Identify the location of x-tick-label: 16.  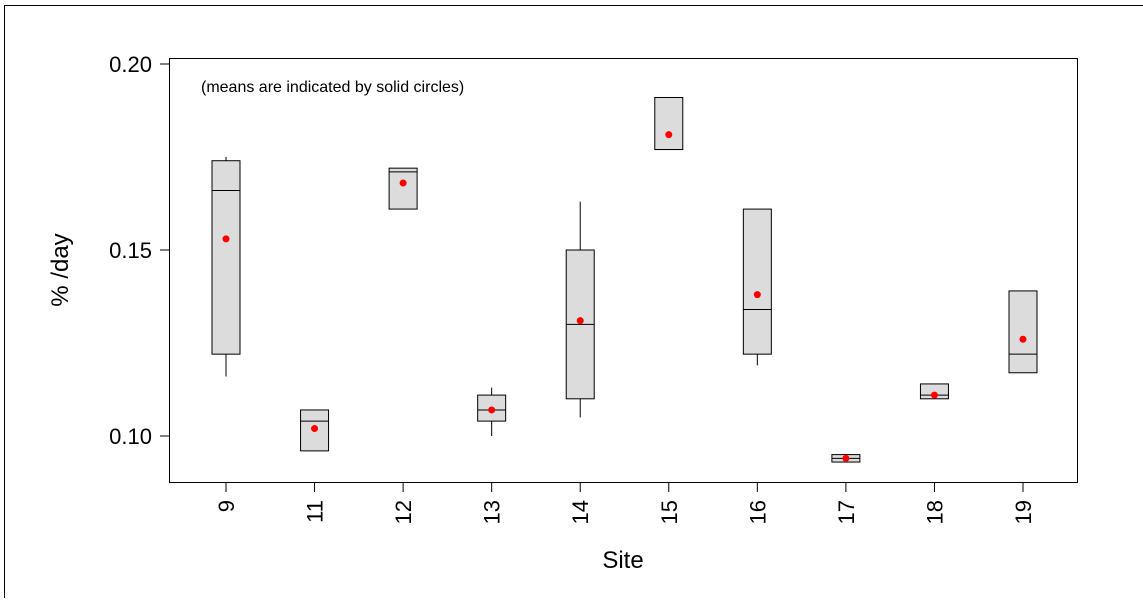
(757, 512).